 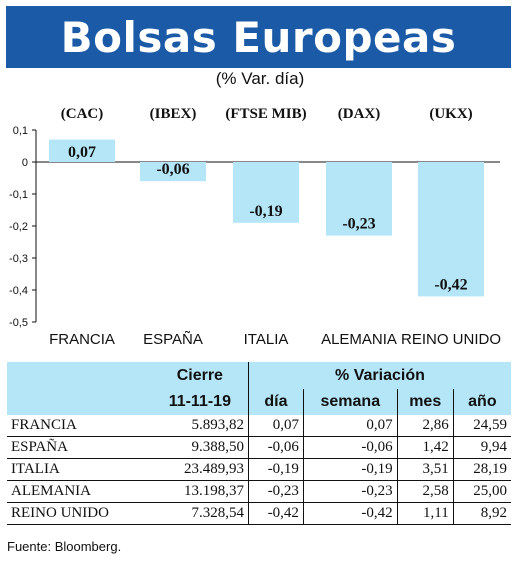 What do you see at coordinates (275, 513) in the screenshot?
I see `cell-dia: -0,42` at bounding box center [275, 513].